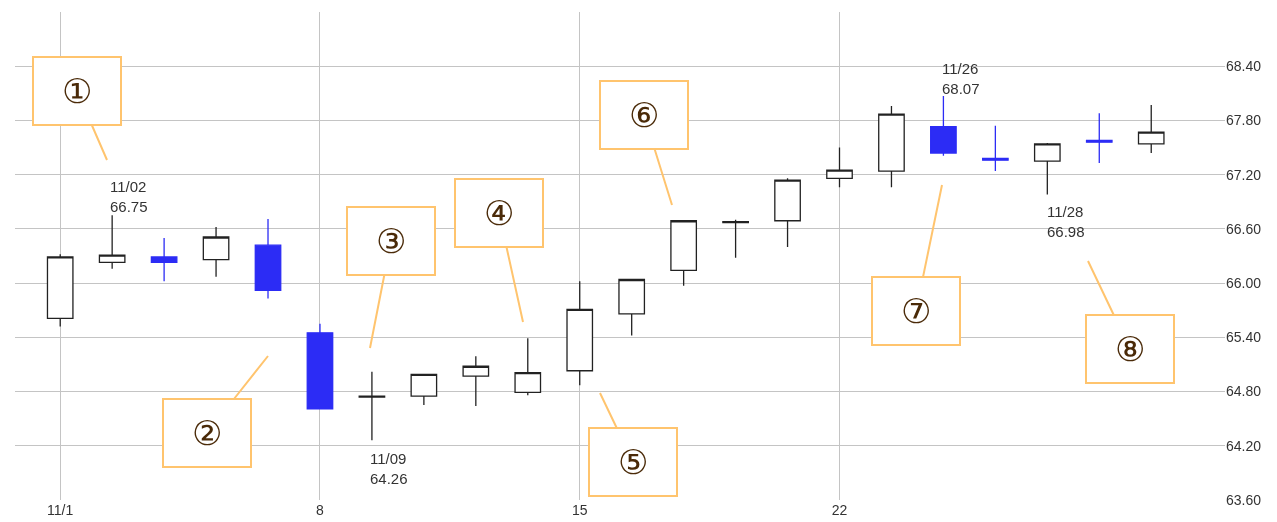 This screenshot has height=522, width=1277. What do you see at coordinates (839, 510) in the screenshot?
I see `x-tick-label: 22` at bounding box center [839, 510].